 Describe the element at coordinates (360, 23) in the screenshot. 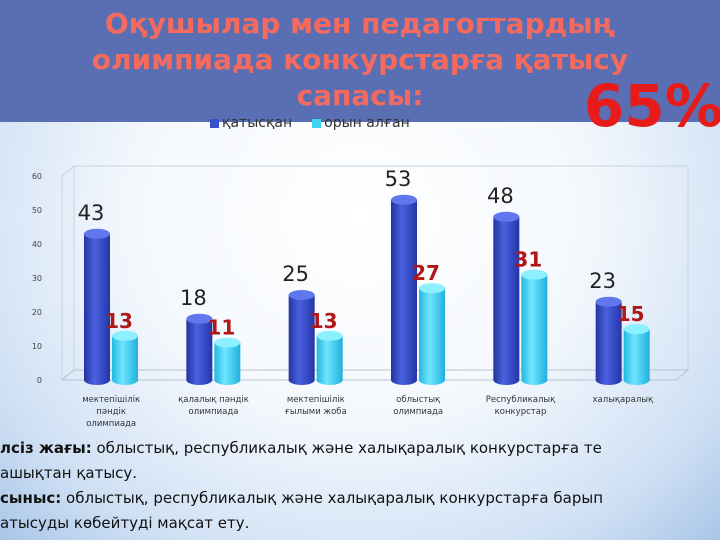

I see `title-line-1: Оқушылар мен педагогтардың` at that location.